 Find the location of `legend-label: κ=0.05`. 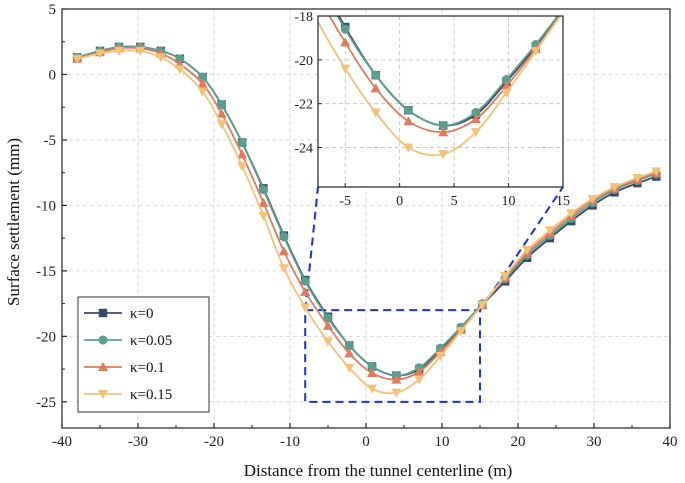

legend-label: κ=0.05 is located at coordinates (151, 341).